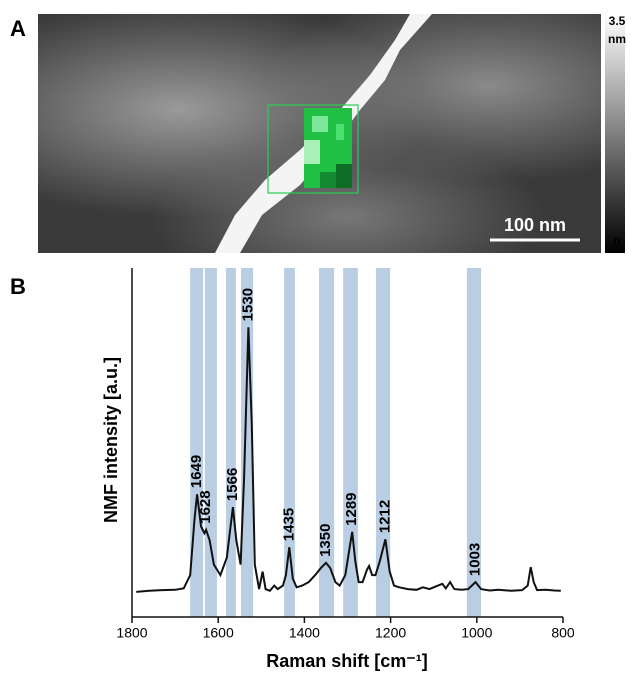  Describe the element at coordinates (196, 471) in the screenshot. I see `peak-label: 1649` at that location.